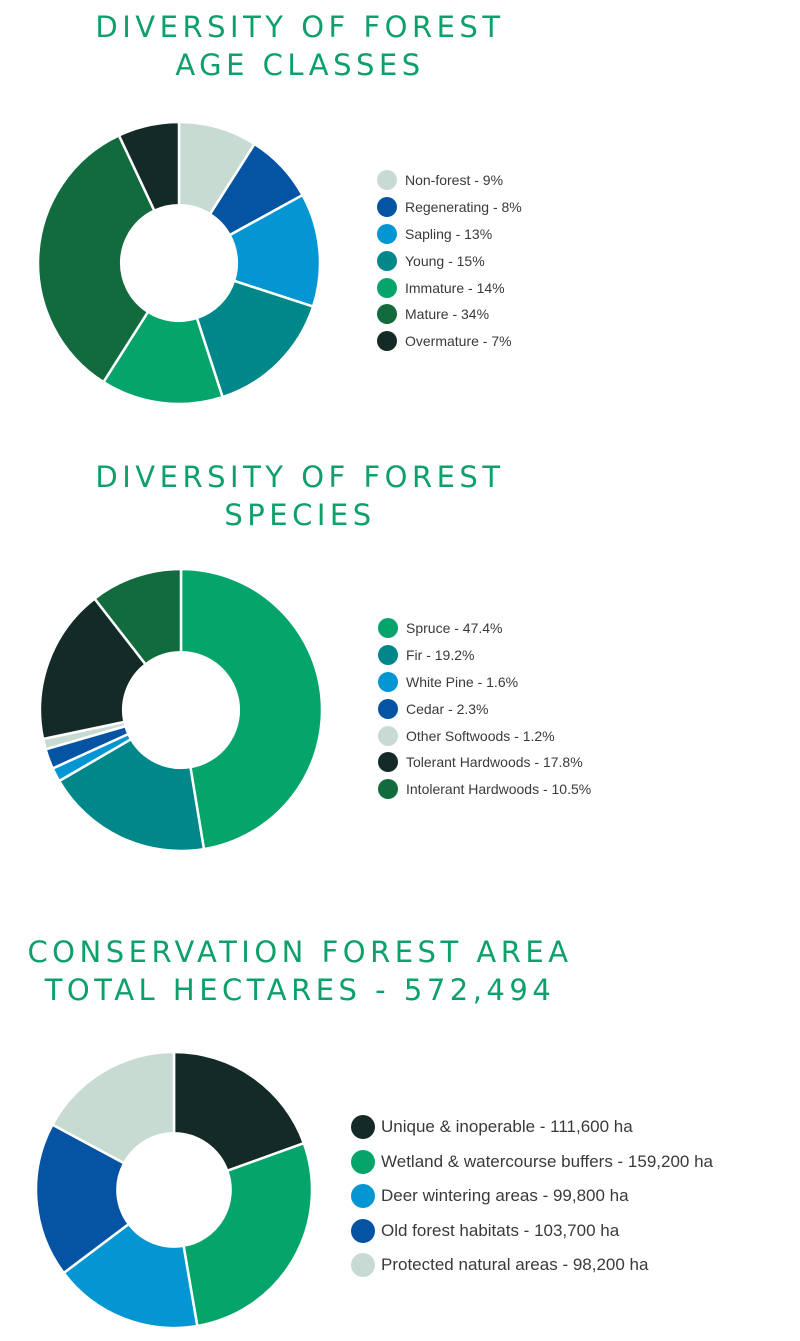 This screenshot has width=800, height=1341. Describe the element at coordinates (149, 166) in the screenshot. I see `slice-overmature` at that location.